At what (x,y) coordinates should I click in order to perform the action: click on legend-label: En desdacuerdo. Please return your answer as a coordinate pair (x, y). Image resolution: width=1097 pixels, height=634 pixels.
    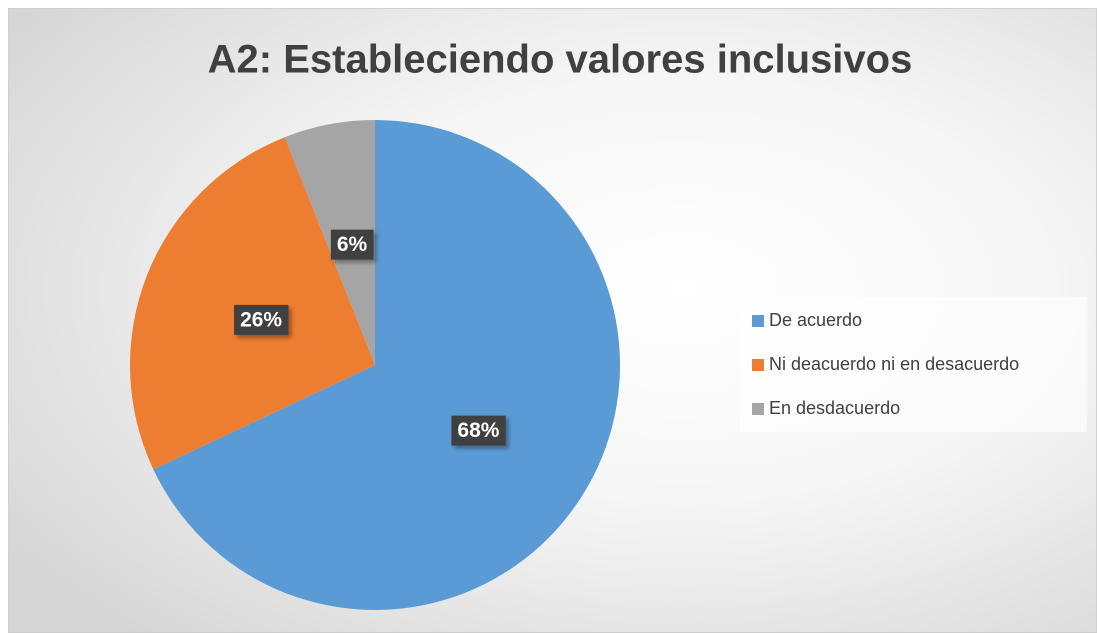
    Looking at the image, I should click on (834, 408).